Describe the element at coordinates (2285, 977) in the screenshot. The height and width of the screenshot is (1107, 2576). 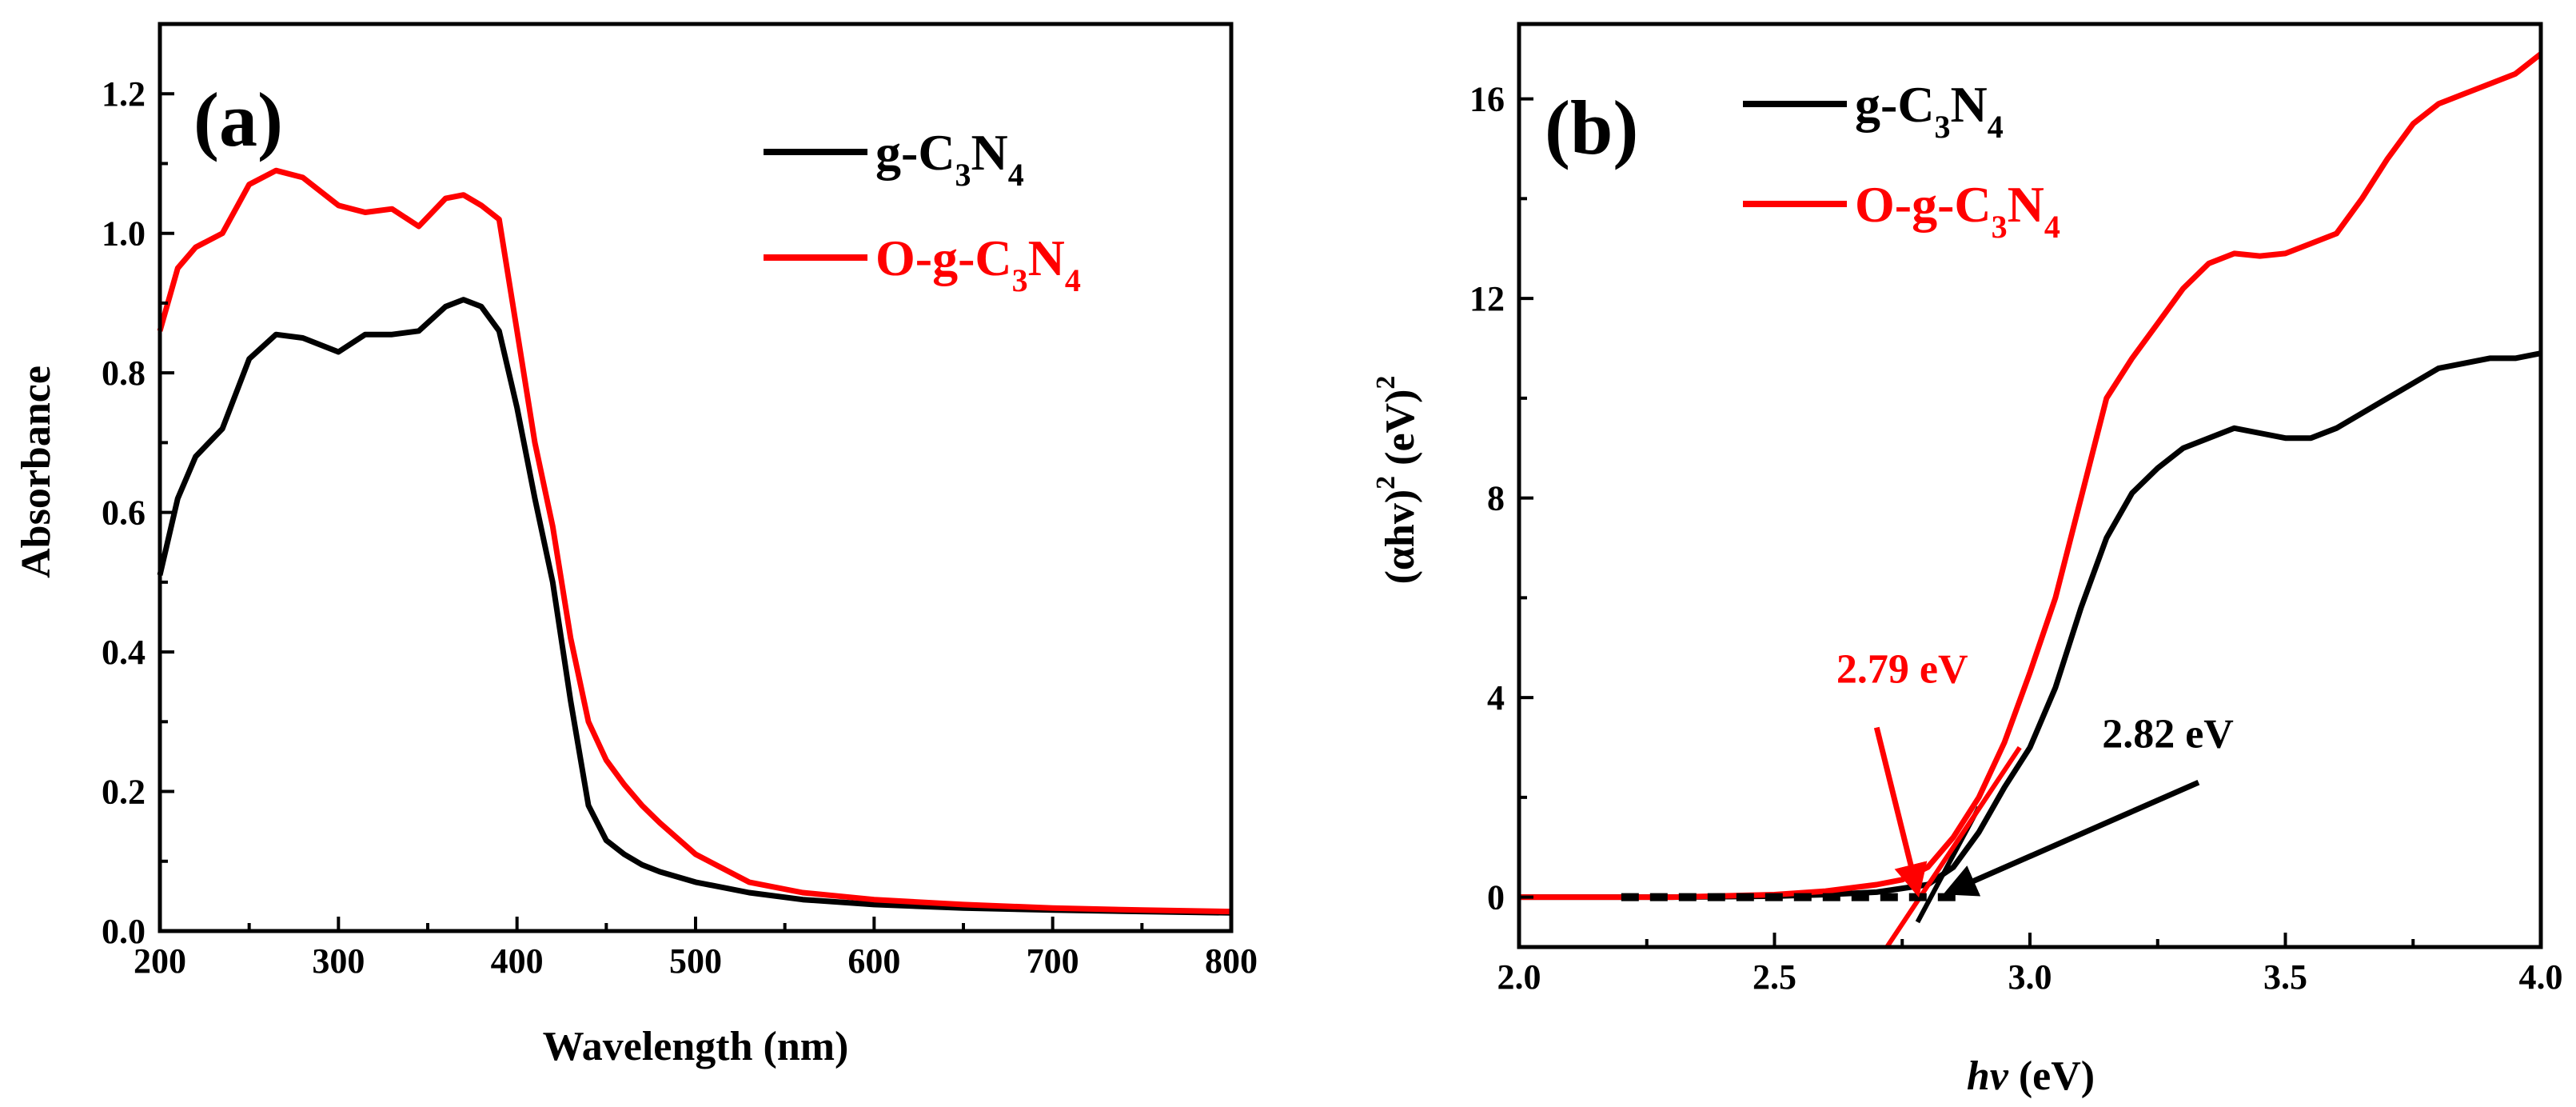
I see `x-tick-label: 3.5` at that location.